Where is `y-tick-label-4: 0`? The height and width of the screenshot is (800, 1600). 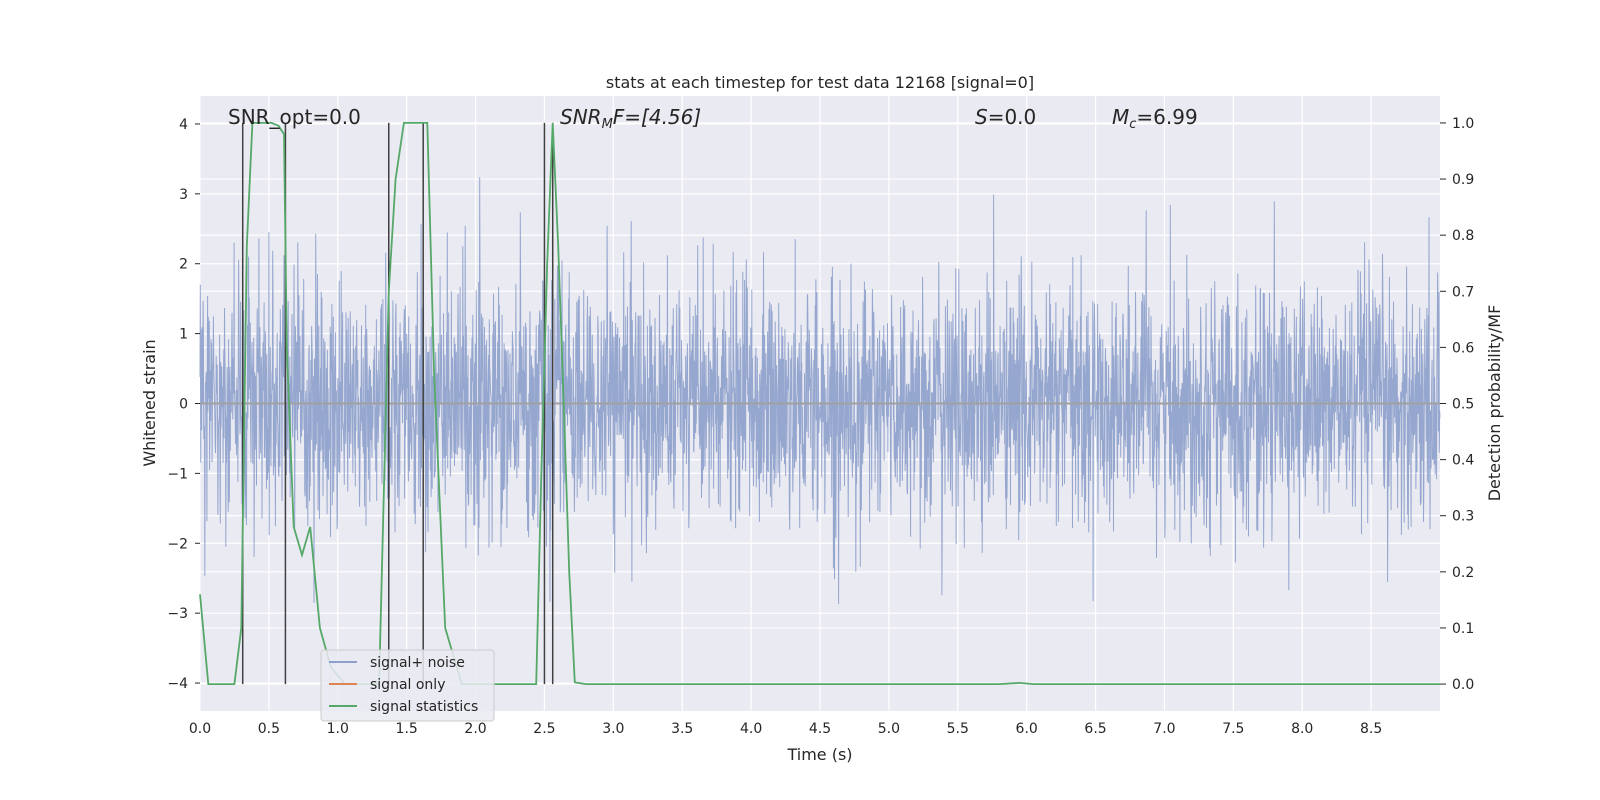
y-tick-label-4: 0 is located at coordinates (183, 405).